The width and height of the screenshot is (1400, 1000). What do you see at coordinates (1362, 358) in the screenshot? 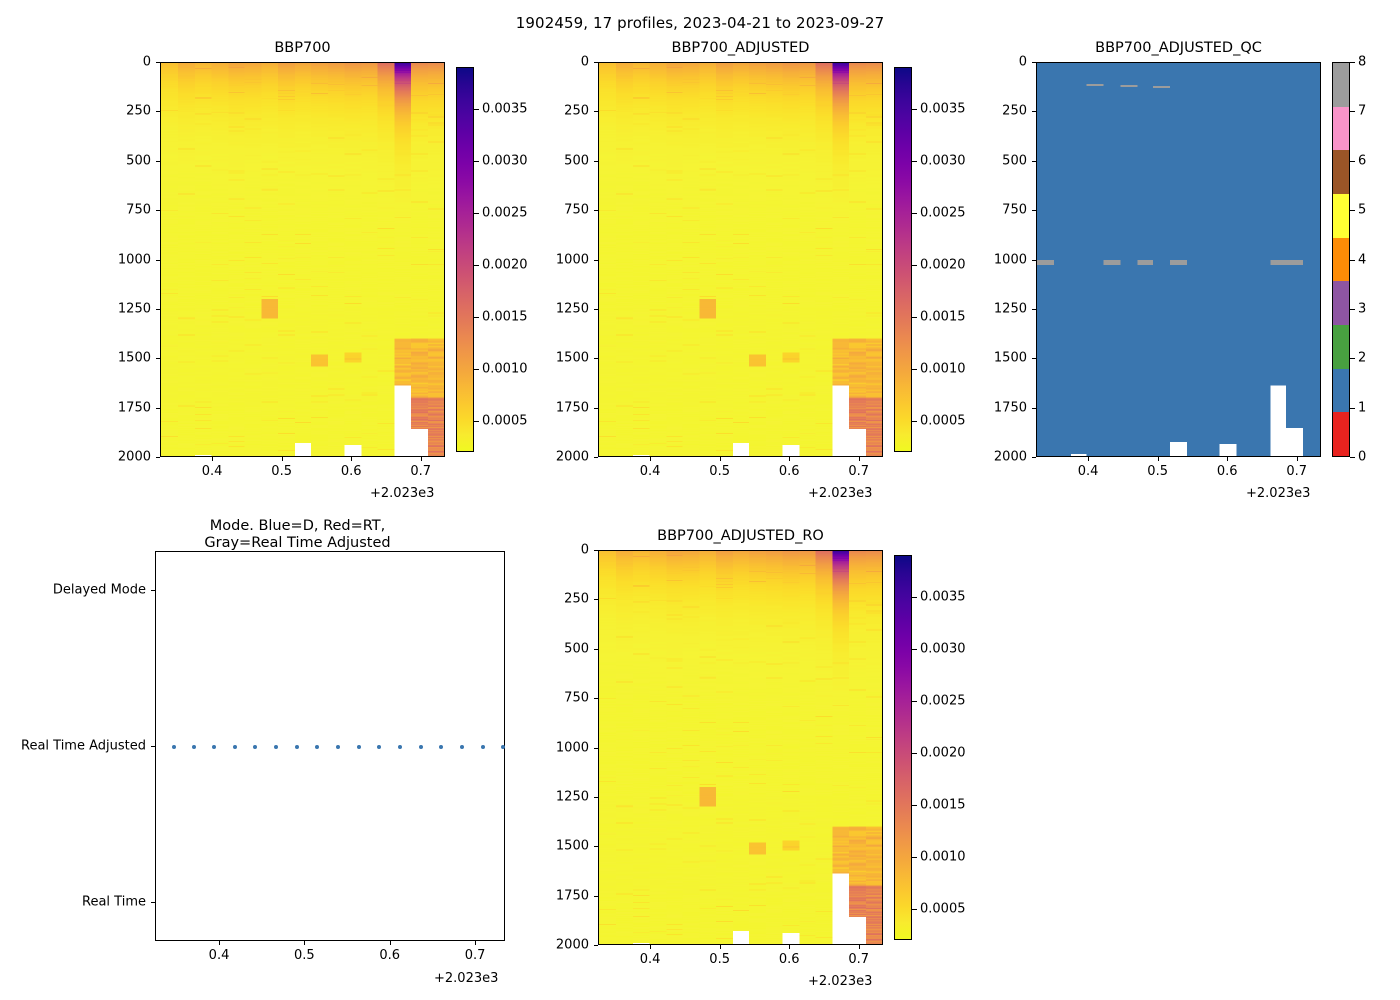
I see `colorbar-tick-label: 2` at bounding box center [1362, 358].